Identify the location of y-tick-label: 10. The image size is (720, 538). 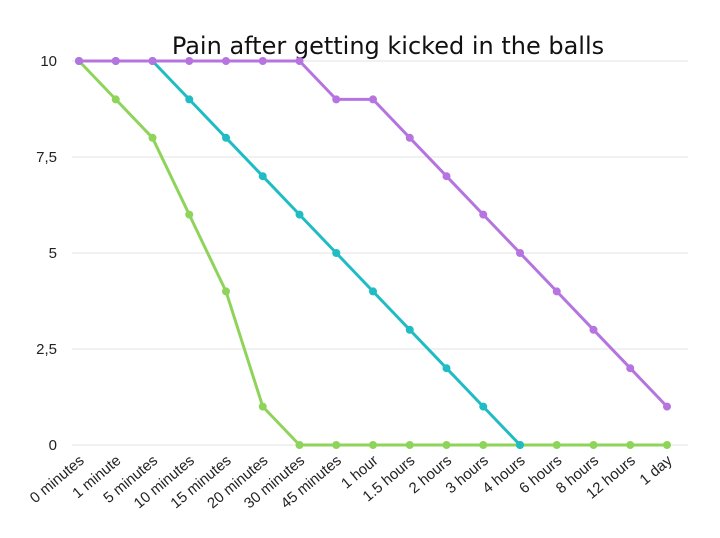
(48, 61).